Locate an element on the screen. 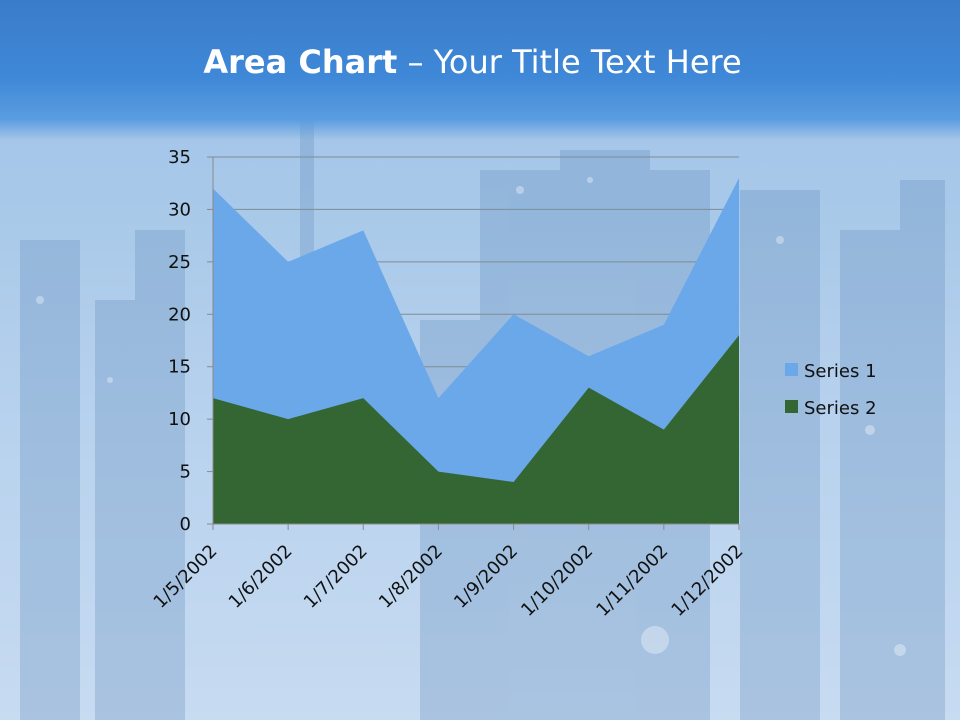 This screenshot has height=720, width=960. slide-title-rest: – Your Title Text Here is located at coordinates (569, 62).